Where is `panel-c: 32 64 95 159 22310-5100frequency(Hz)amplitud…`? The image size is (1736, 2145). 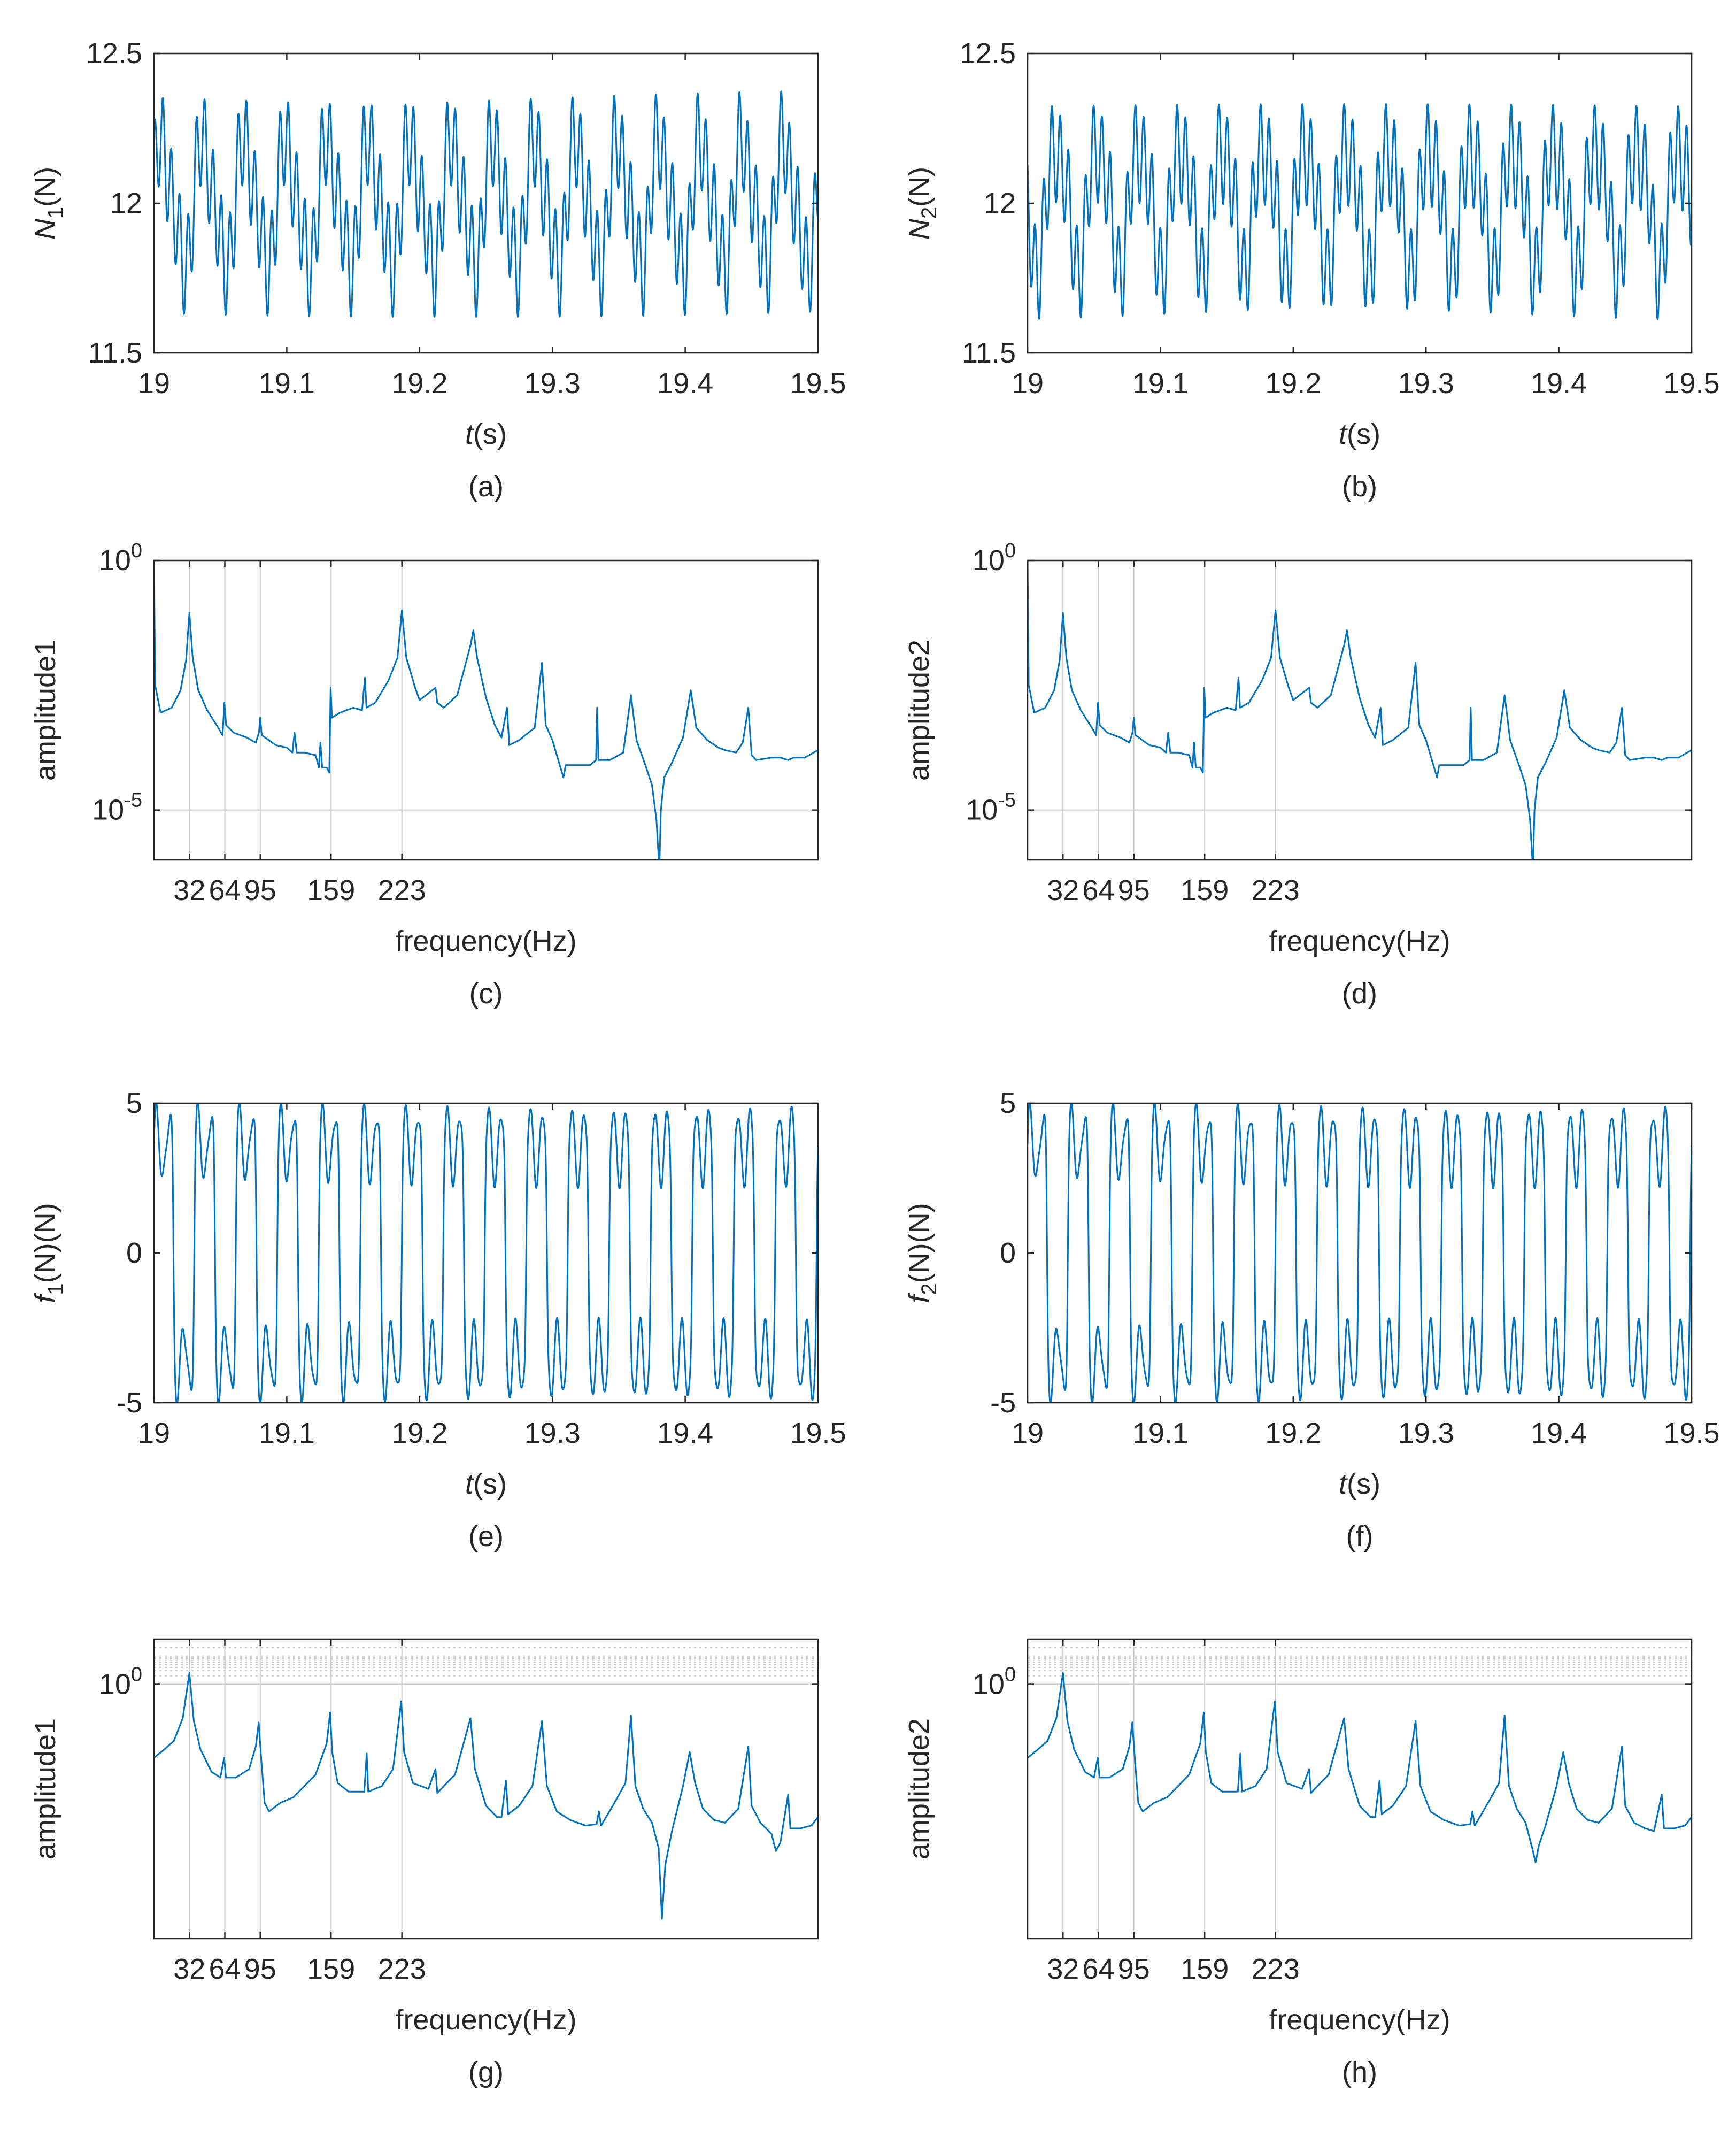
panel-c: 32 64 95 159 22310-5100frequency(Hz)amplitud… is located at coordinates (424, 775).